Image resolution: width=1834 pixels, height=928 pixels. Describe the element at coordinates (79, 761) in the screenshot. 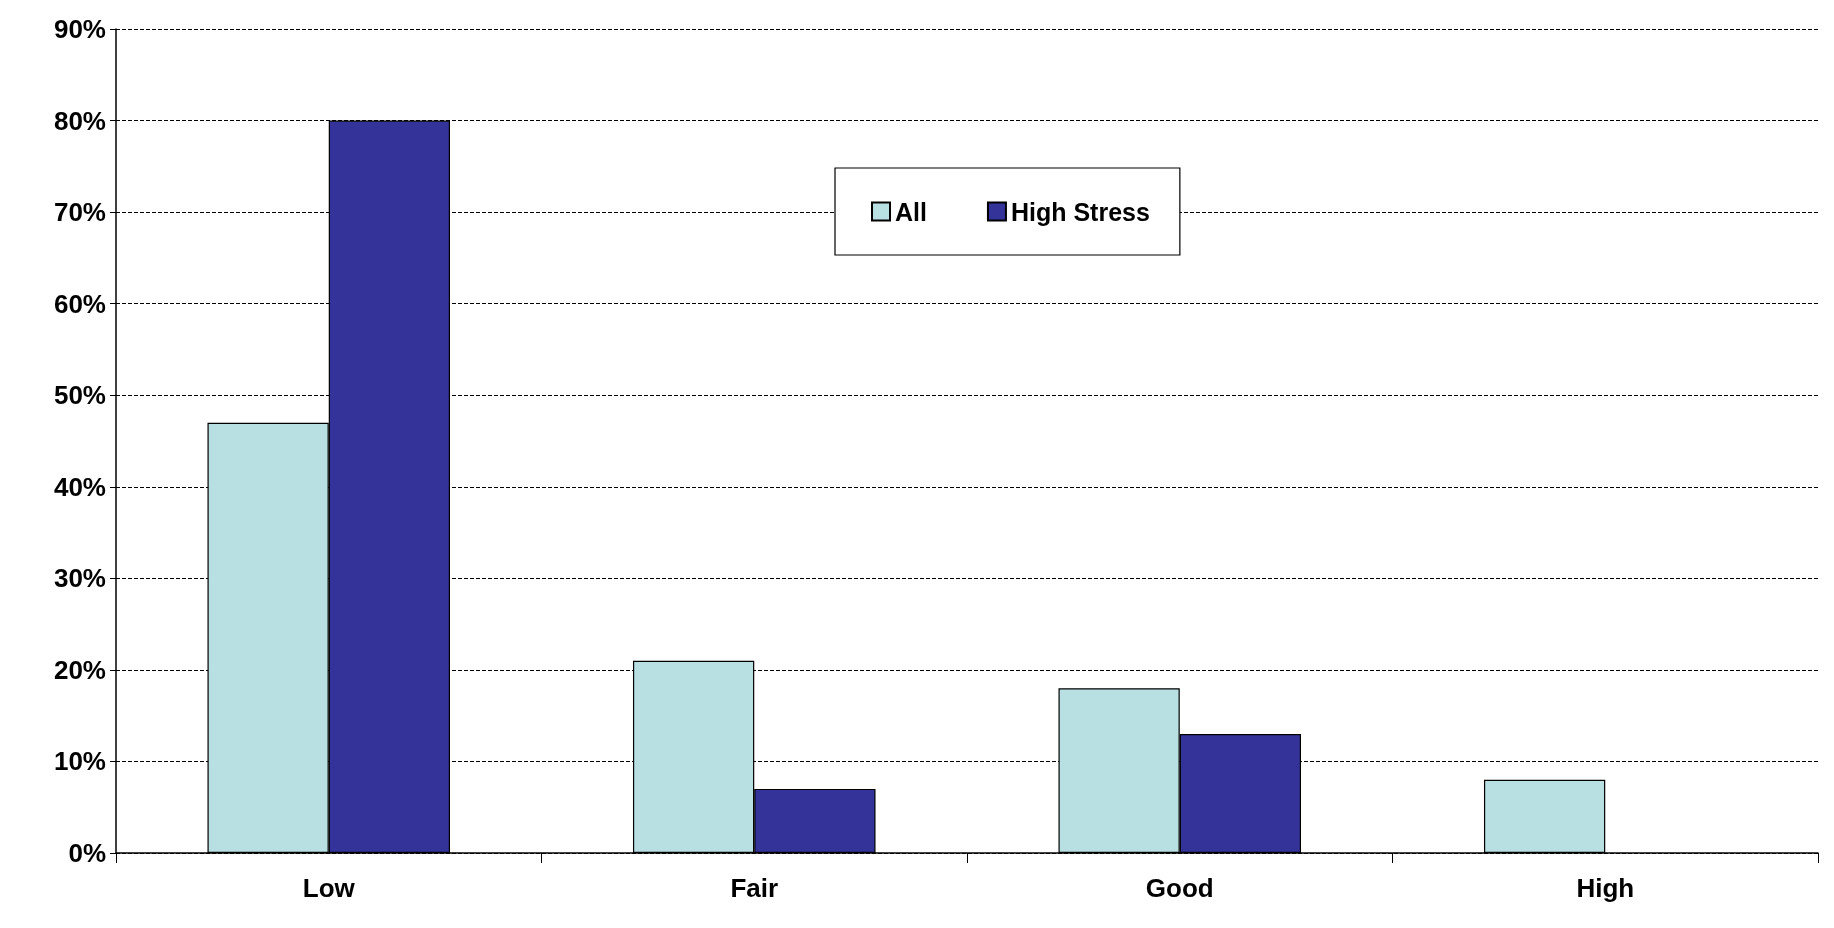

I see `y-tick-label: 10%` at that location.